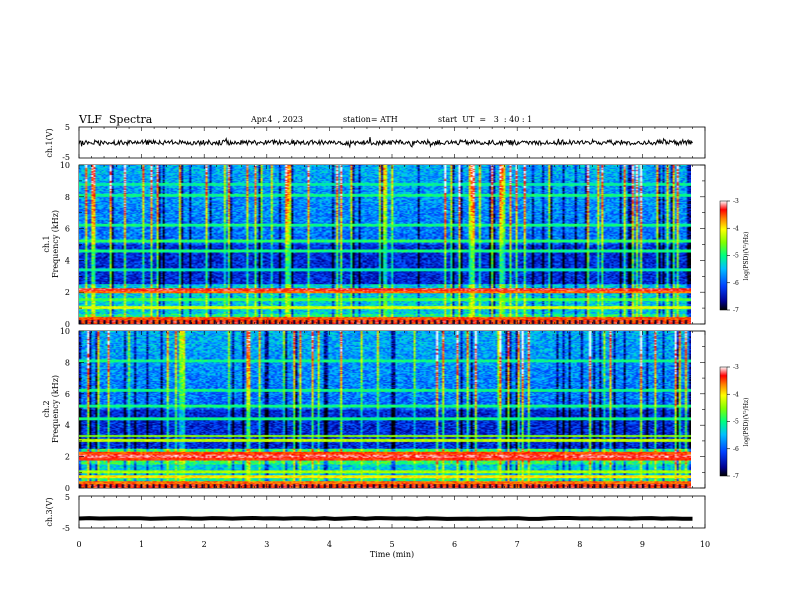 This screenshot has height=612, width=792. I want to click on x-tick-label: 9, so click(642, 544).